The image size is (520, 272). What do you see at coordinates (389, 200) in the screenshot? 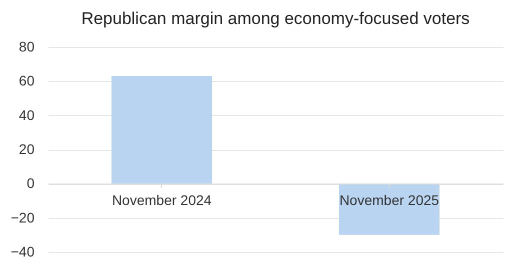
I see `x-tick-label: November 2025` at bounding box center [389, 200].